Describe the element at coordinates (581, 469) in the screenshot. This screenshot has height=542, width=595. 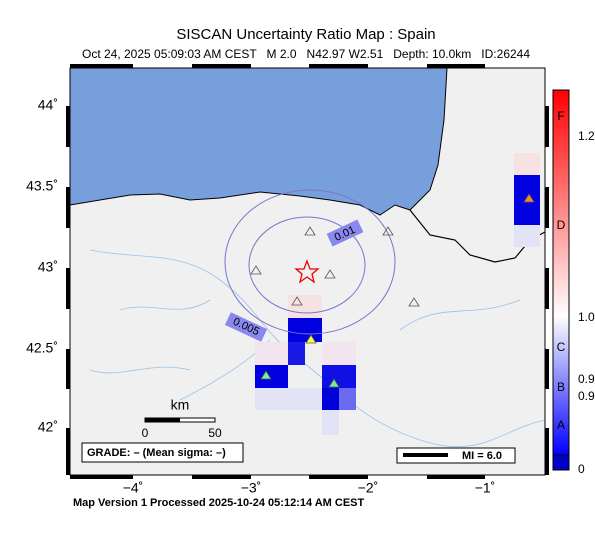
I see `colorbar-tick: 0` at that location.